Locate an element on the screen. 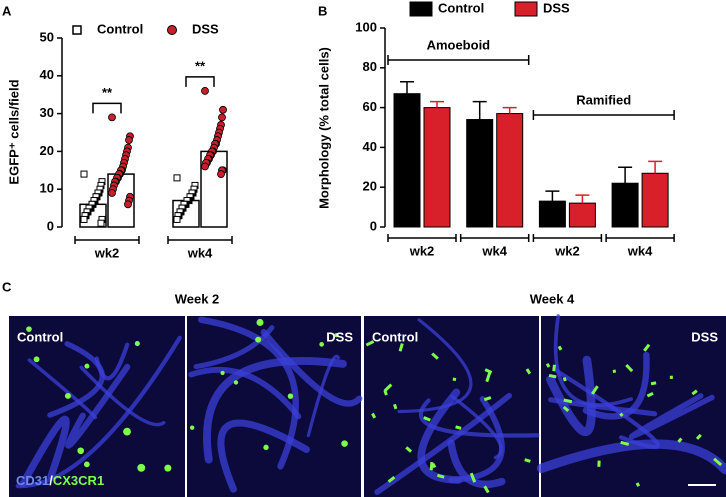 This screenshot has height=497, width=726. y-tick-label: 20 is located at coordinates (370, 186).